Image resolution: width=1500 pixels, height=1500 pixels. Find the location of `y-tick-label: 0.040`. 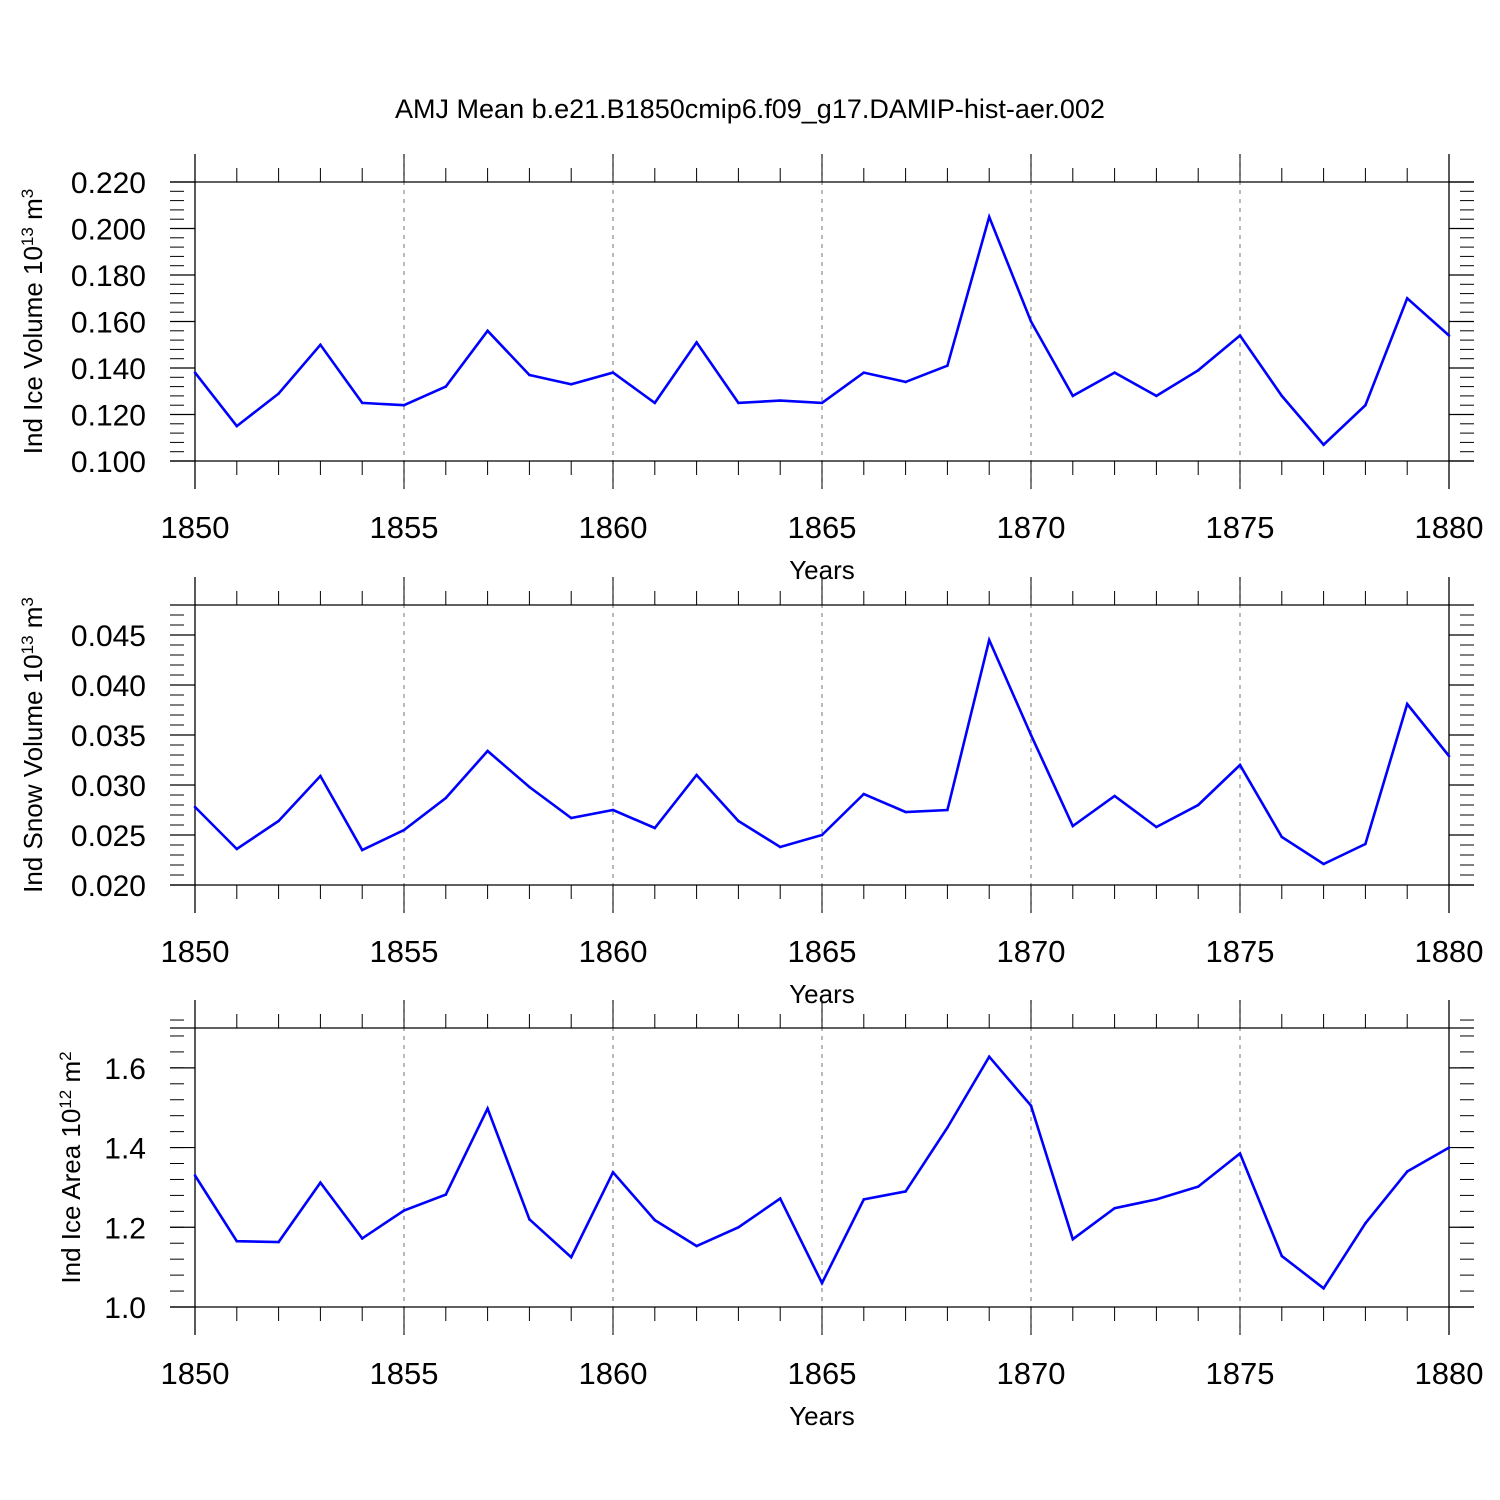

y-tick-label: 0.040 is located at coordinates (108, 686).